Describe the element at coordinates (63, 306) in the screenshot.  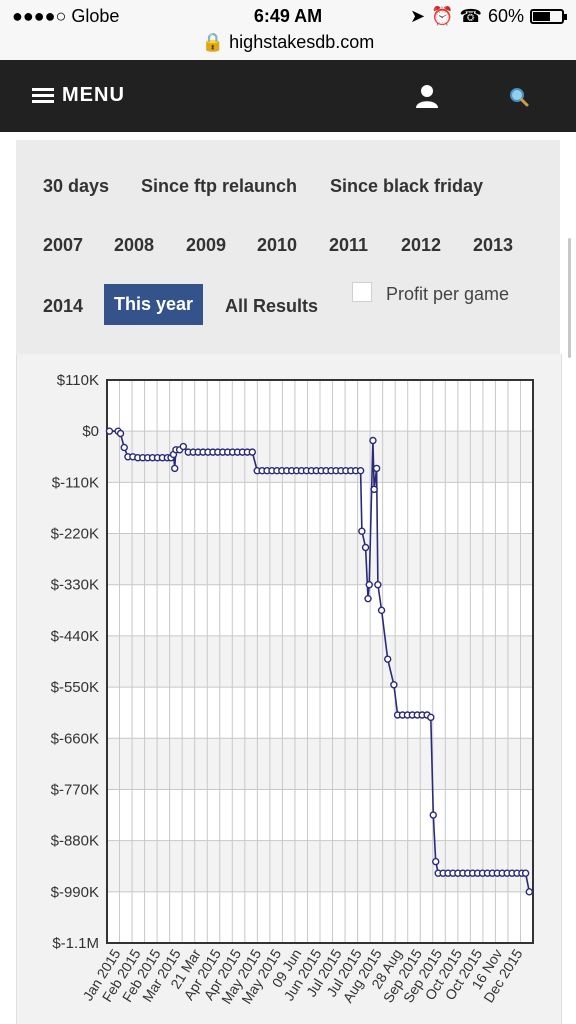
I see `filter-2014: 2014` at that location.